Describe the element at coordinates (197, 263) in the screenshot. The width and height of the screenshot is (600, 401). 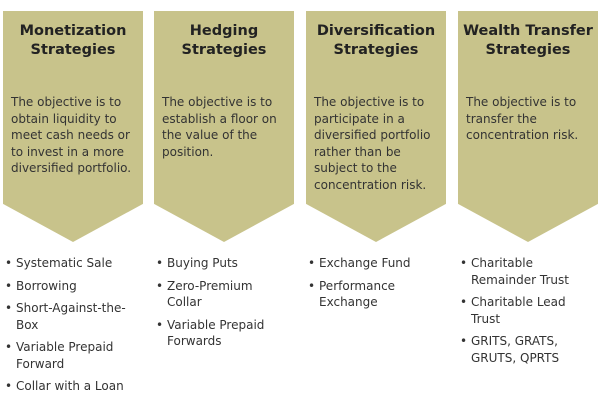
I see `list-item: • Buying Puts` at that location.